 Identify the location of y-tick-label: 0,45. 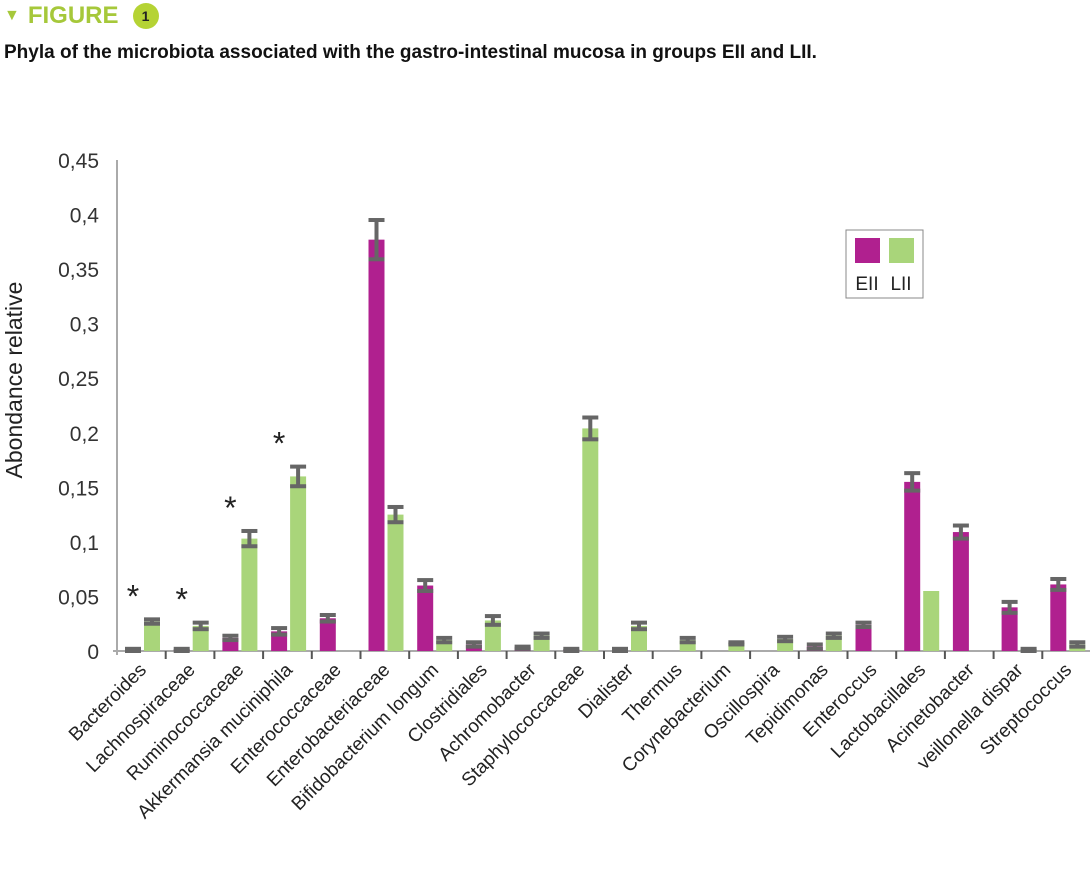
(78, 161).